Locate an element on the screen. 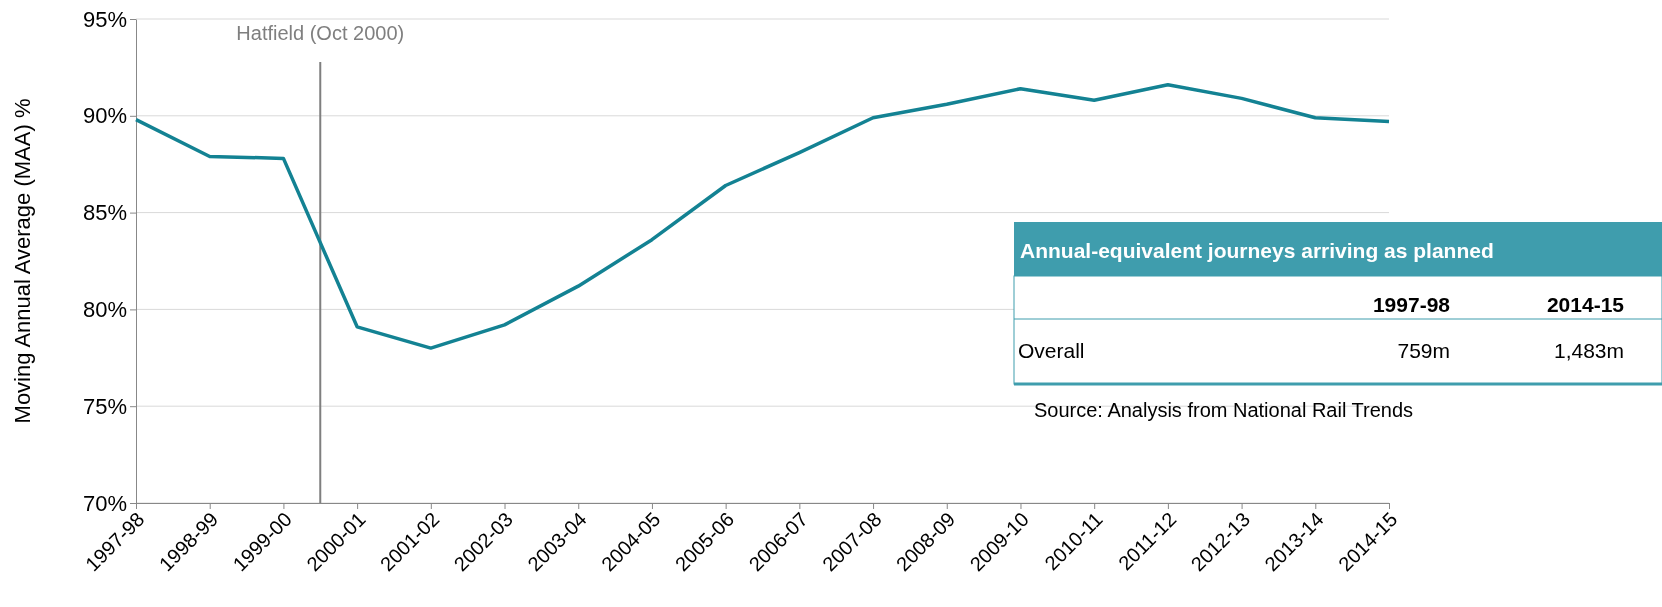 The height and width of the screenshot is (607, 1662). y-tick-label: 70% is located at coordinates (104, 503).